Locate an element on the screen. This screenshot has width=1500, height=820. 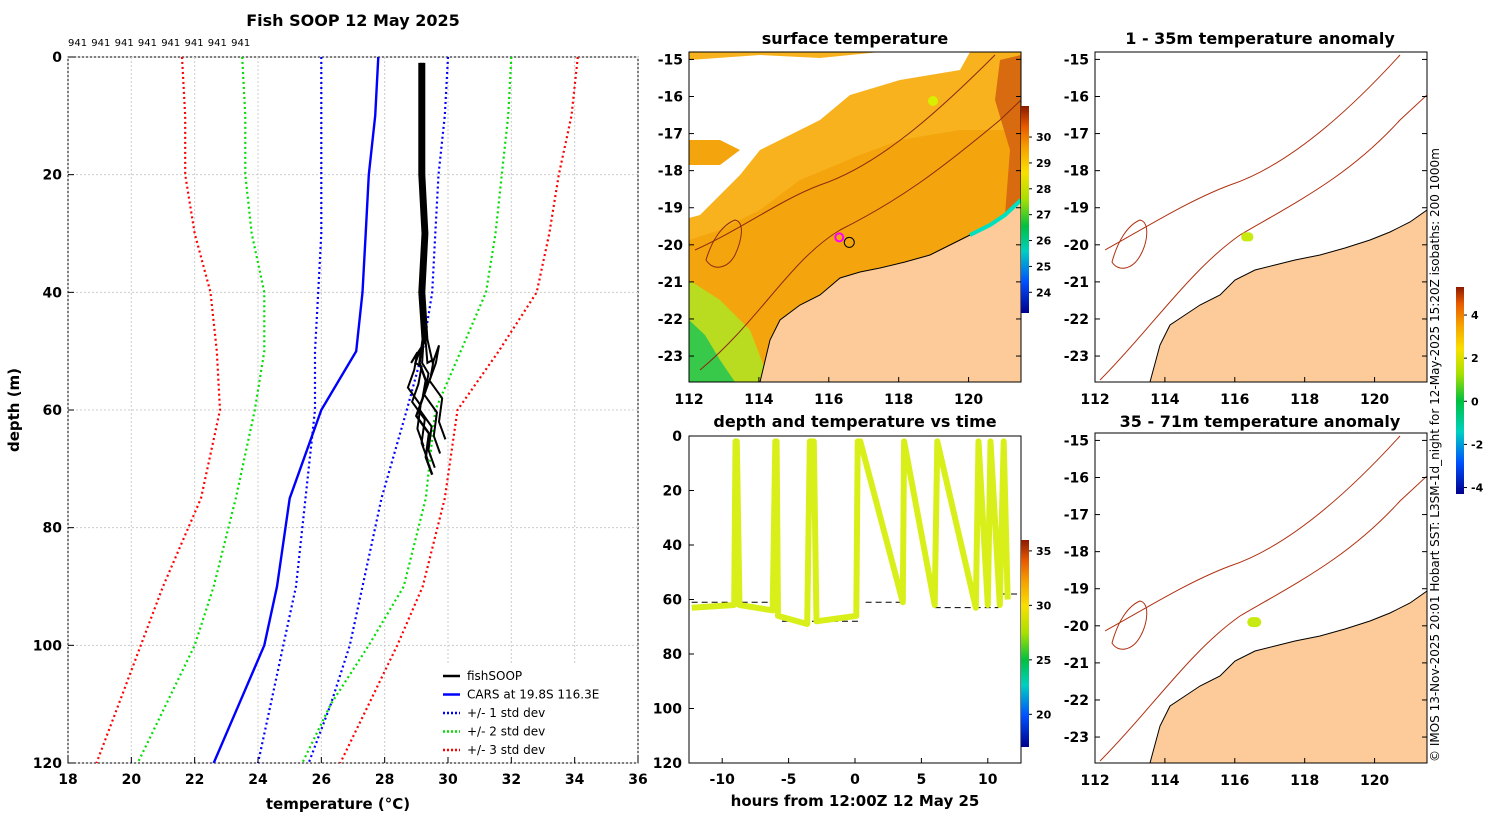
sst-plateau-outline is located at coordinates (723, 243).